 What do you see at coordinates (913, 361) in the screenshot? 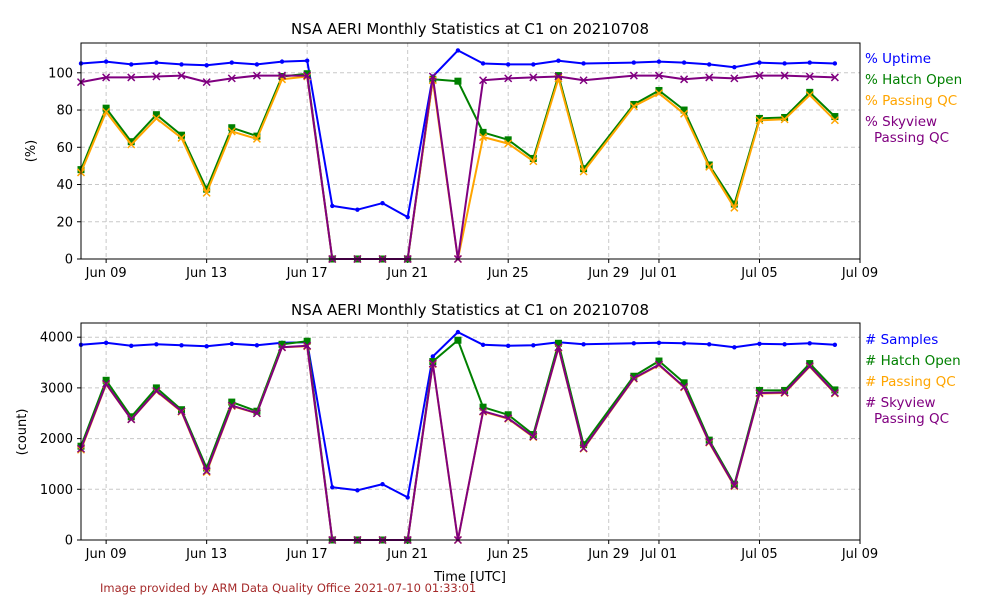
I see `legend-hatch-open-count: # Hatch Open` at bounding box center [913, 361].